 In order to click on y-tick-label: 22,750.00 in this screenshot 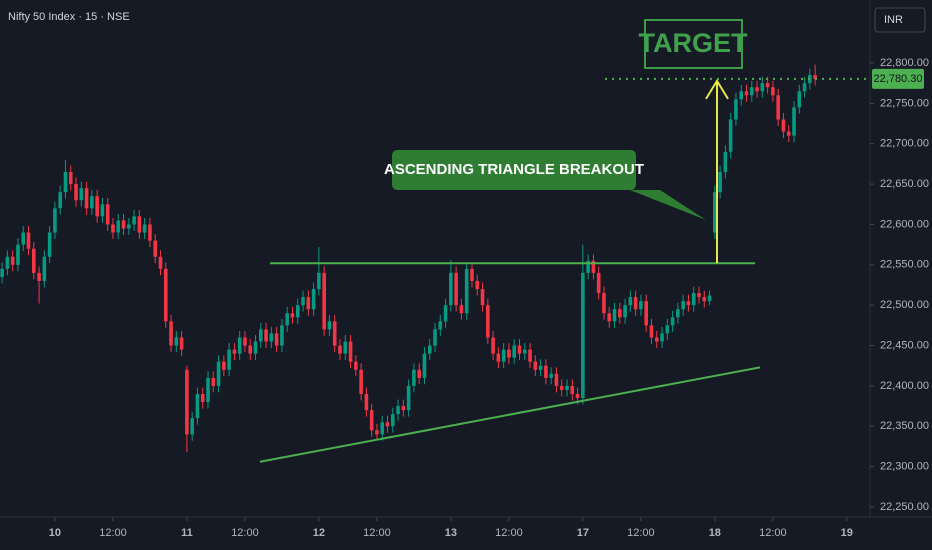, I will do `click(904, 103)`.